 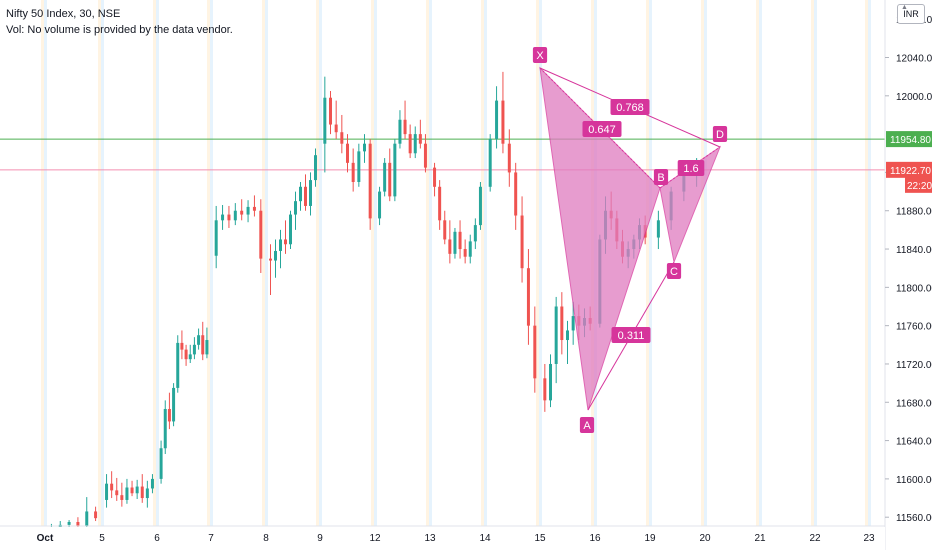 What do you see at coordinates (914, 327) in the screenshot?
I see `y-tick-label: 11760.00` at bounding box center [914, 327].